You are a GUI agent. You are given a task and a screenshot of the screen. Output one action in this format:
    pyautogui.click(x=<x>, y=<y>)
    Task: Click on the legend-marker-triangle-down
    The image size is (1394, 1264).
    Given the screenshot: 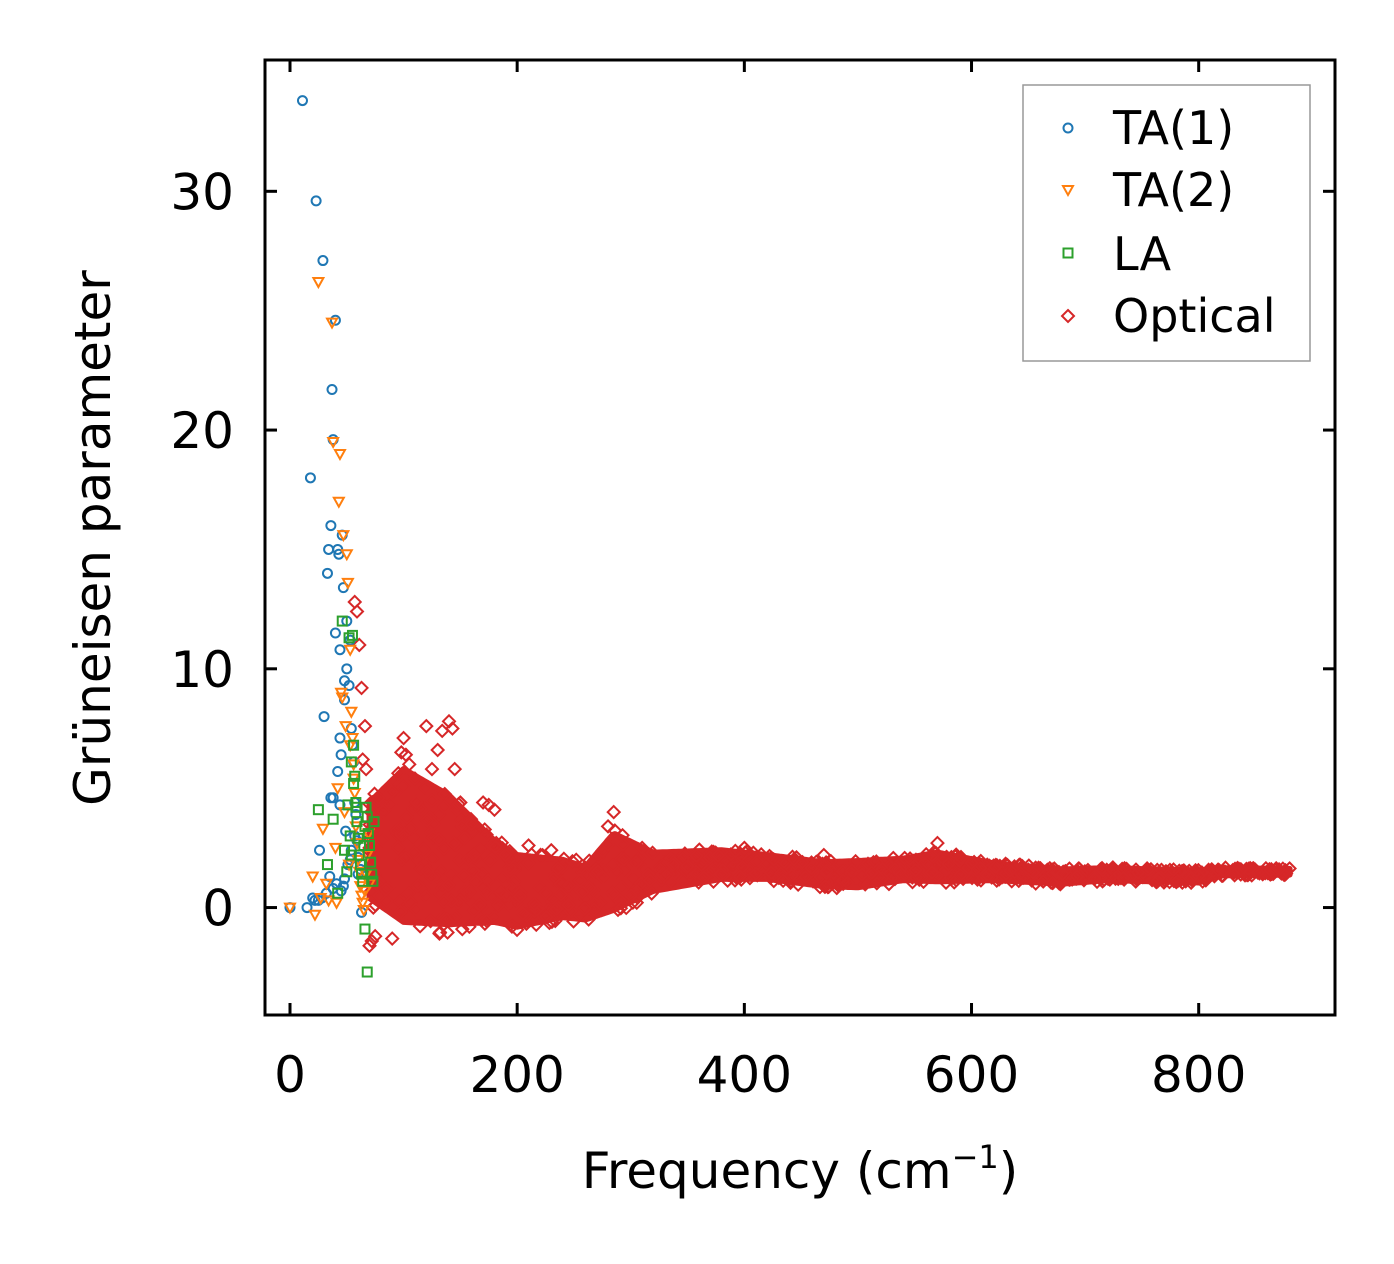 What is the action you would take?
    pyautogui.click(x=1068, y=191)
    